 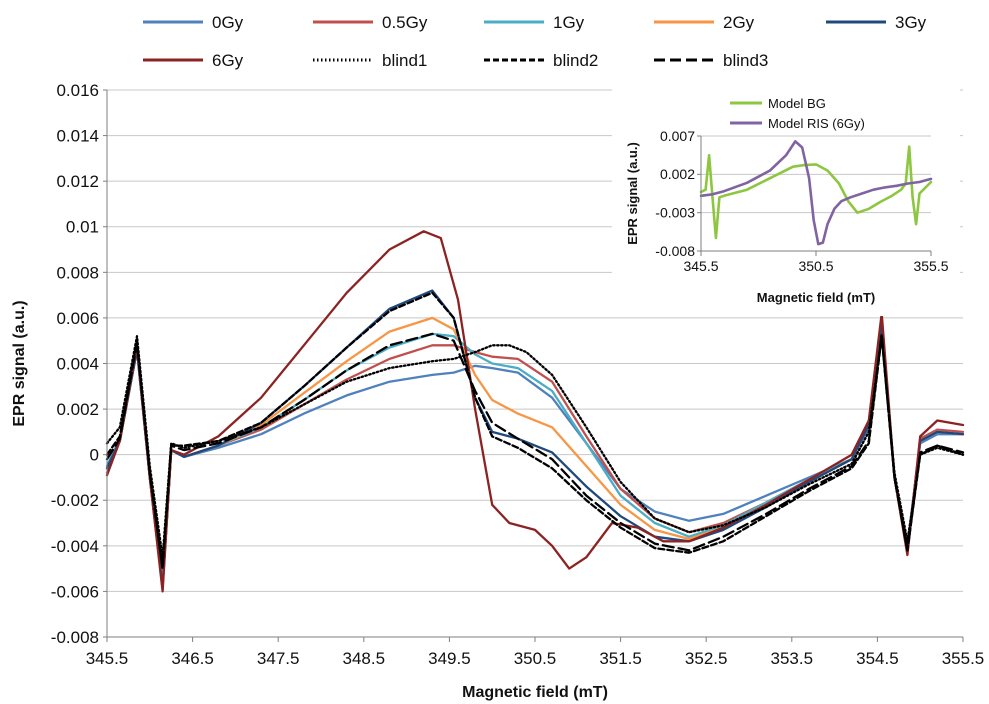 I want to click on legend-label-6gy: 6Gy, so click(x=228, y=60).